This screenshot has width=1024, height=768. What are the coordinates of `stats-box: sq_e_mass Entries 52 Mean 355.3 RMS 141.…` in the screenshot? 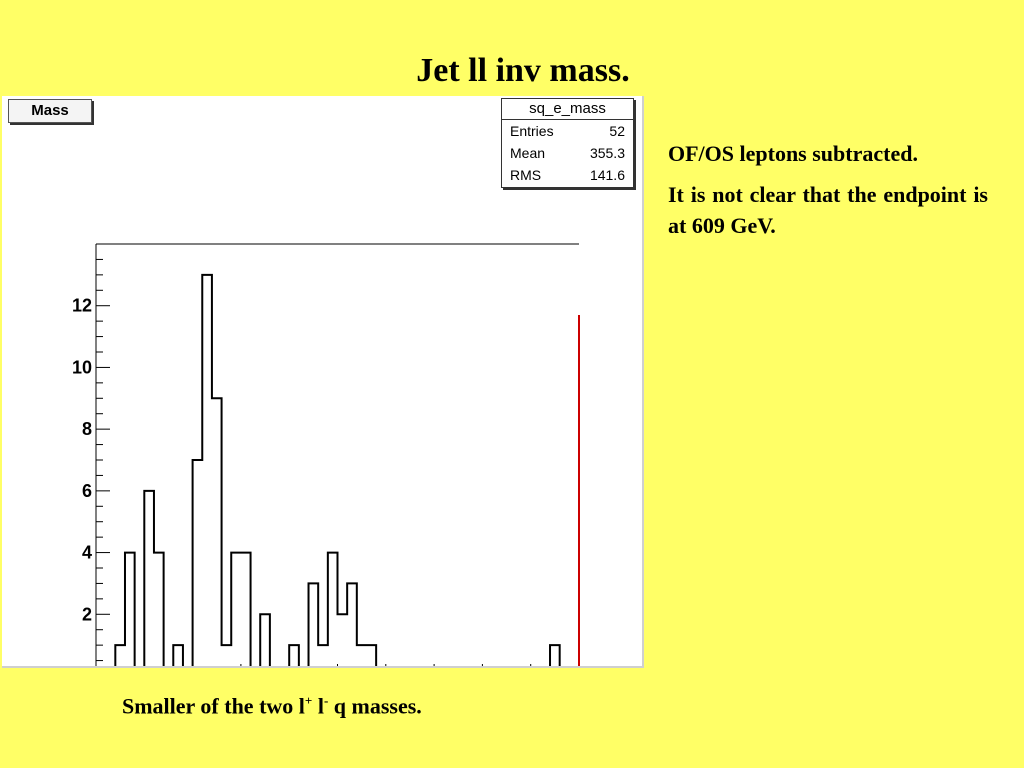 It's located at (567, 143).